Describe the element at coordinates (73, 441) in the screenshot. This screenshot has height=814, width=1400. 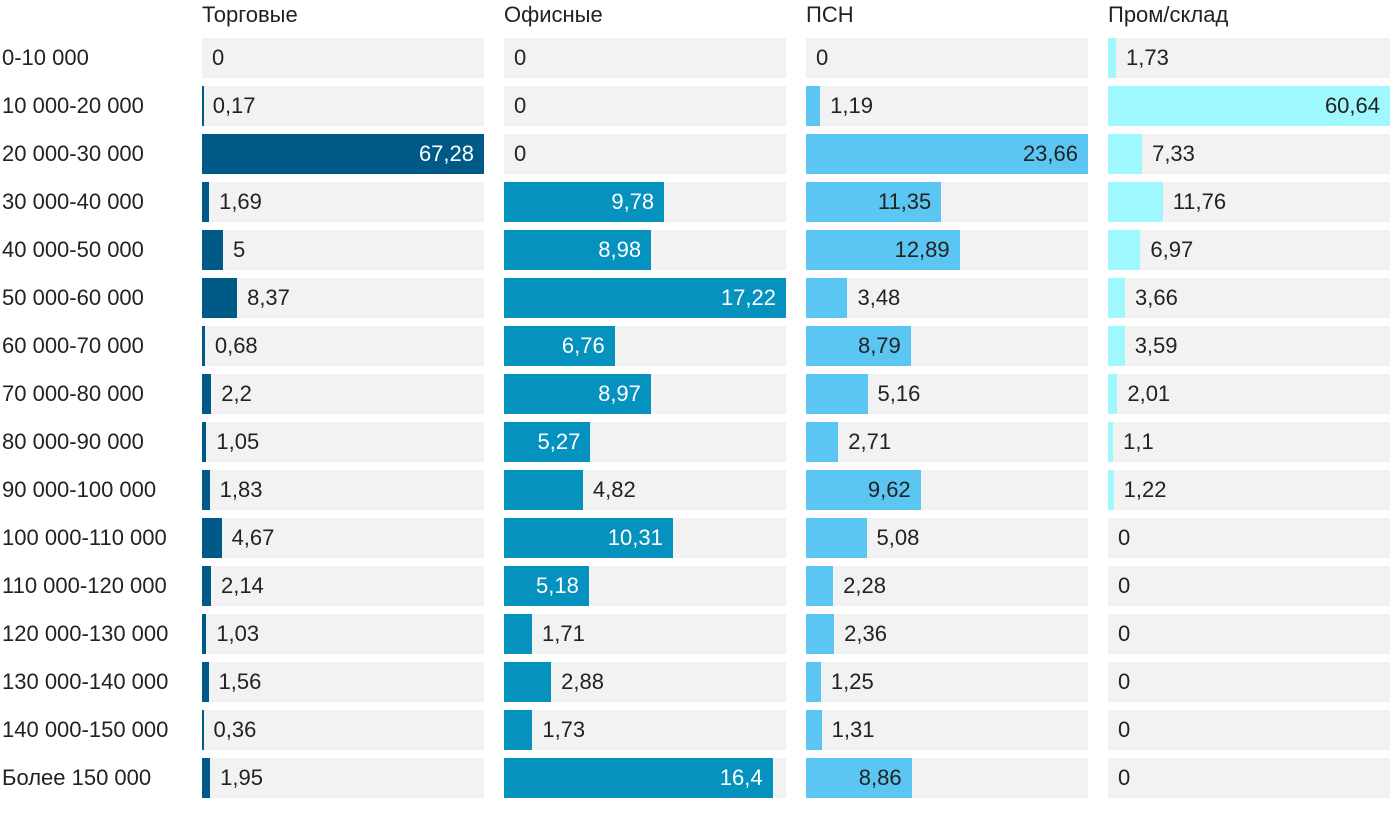
I see `row-label: 80 000-90 000` at that location.